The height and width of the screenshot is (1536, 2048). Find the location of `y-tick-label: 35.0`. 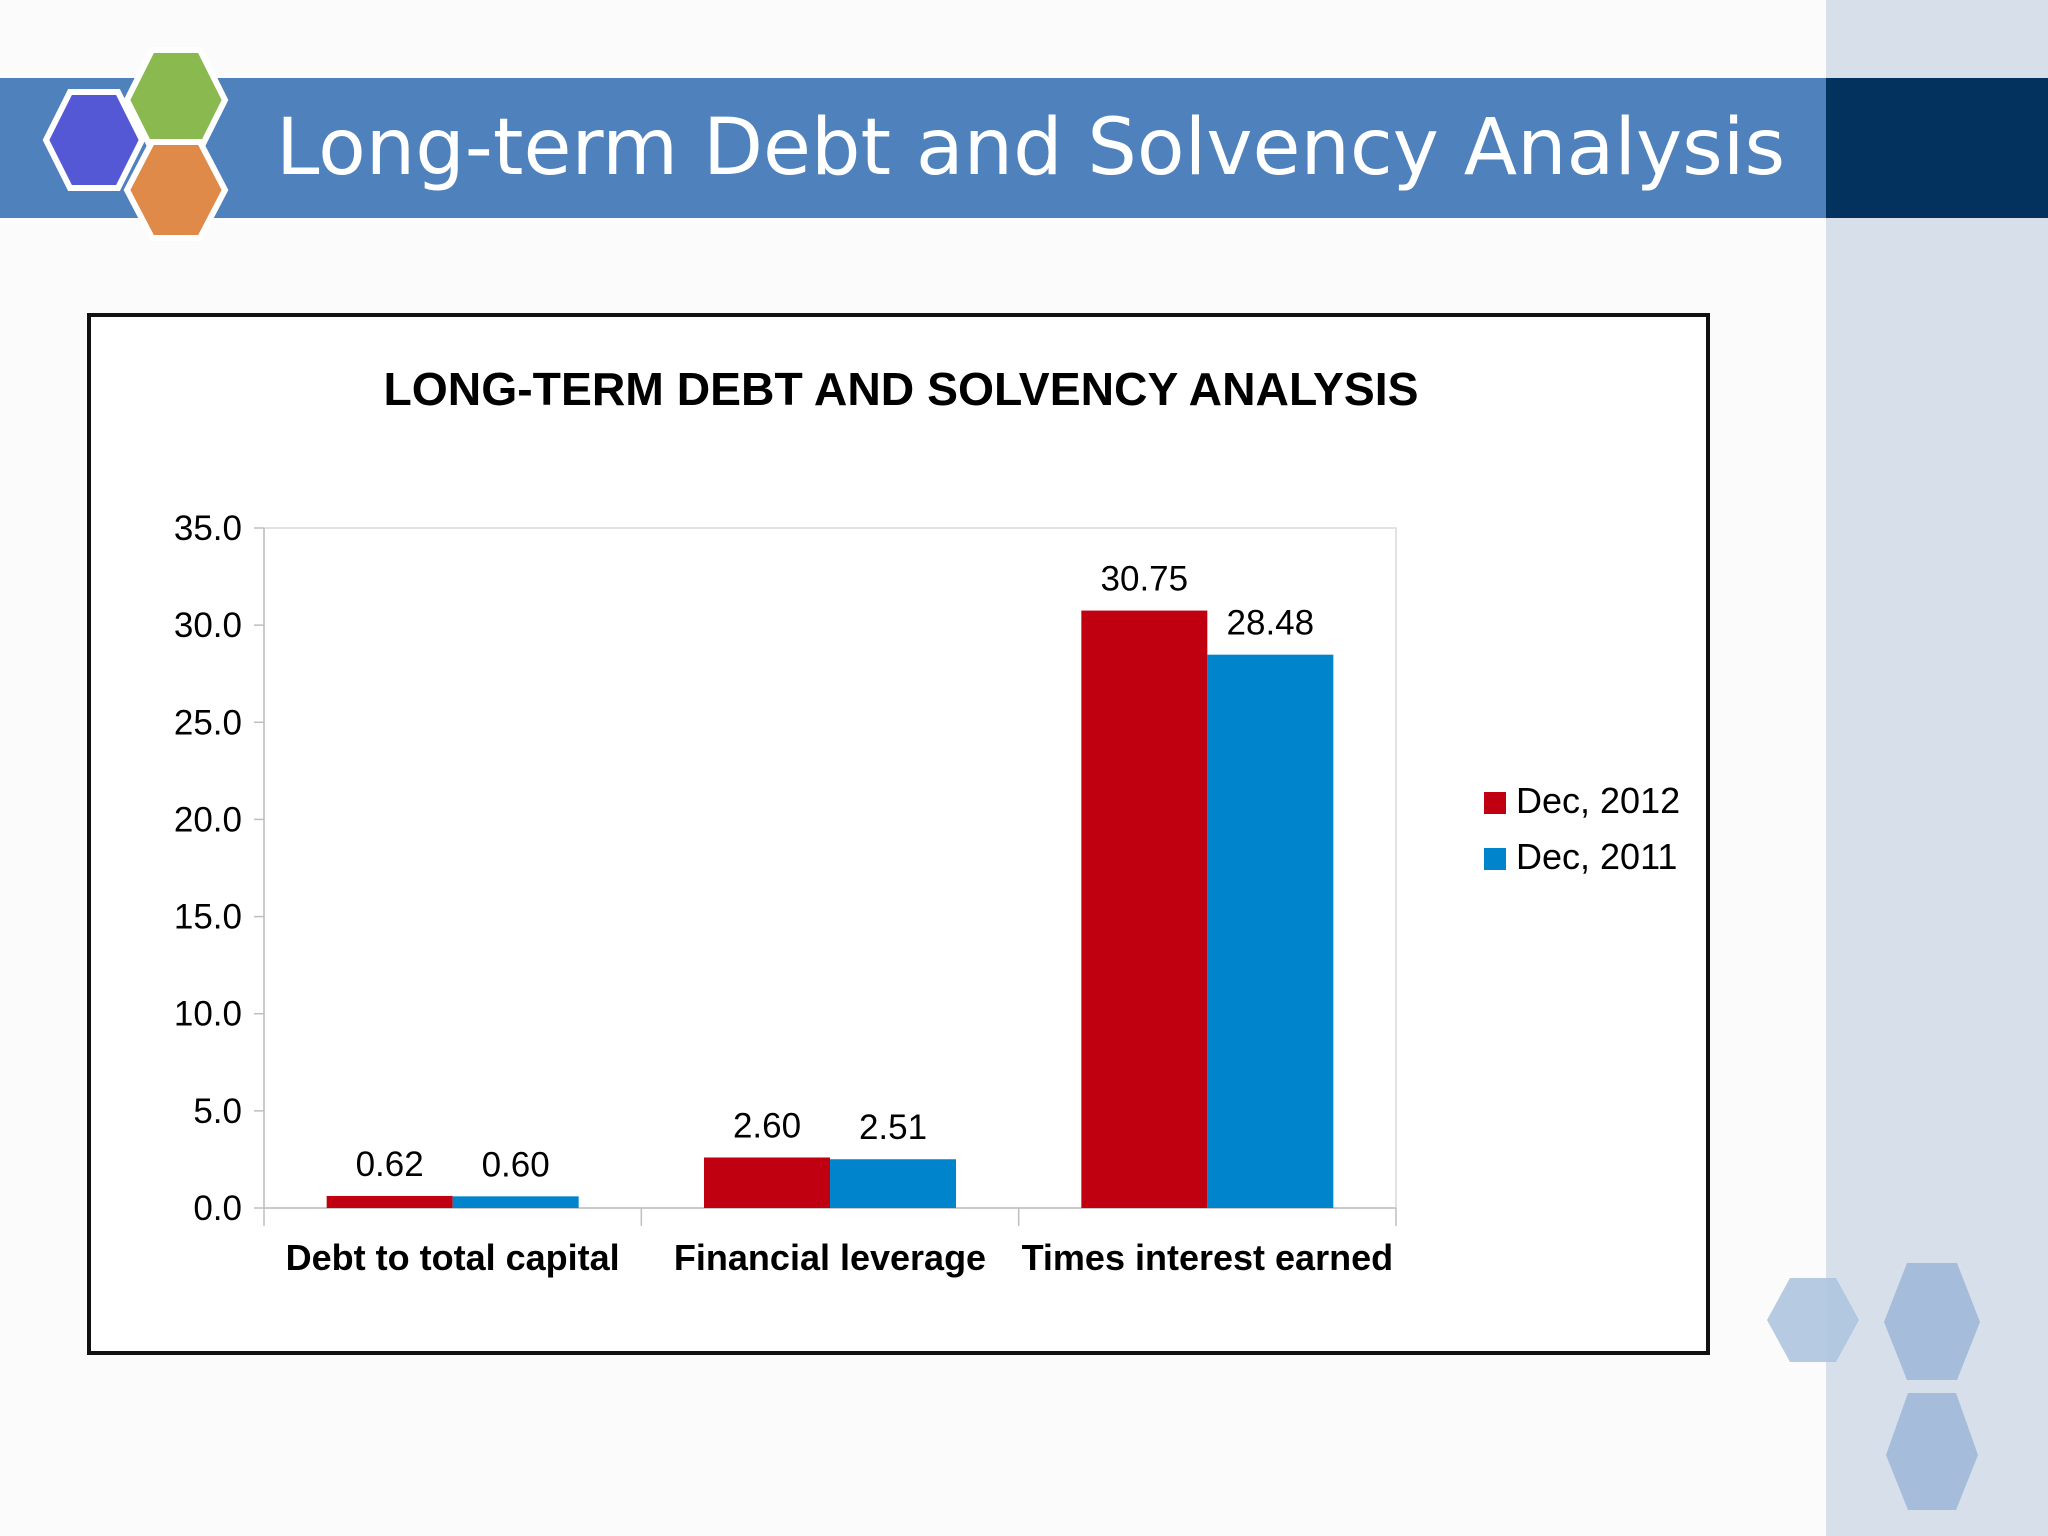

y-tick-label: 35.0 is located at coordinates (208, 528).